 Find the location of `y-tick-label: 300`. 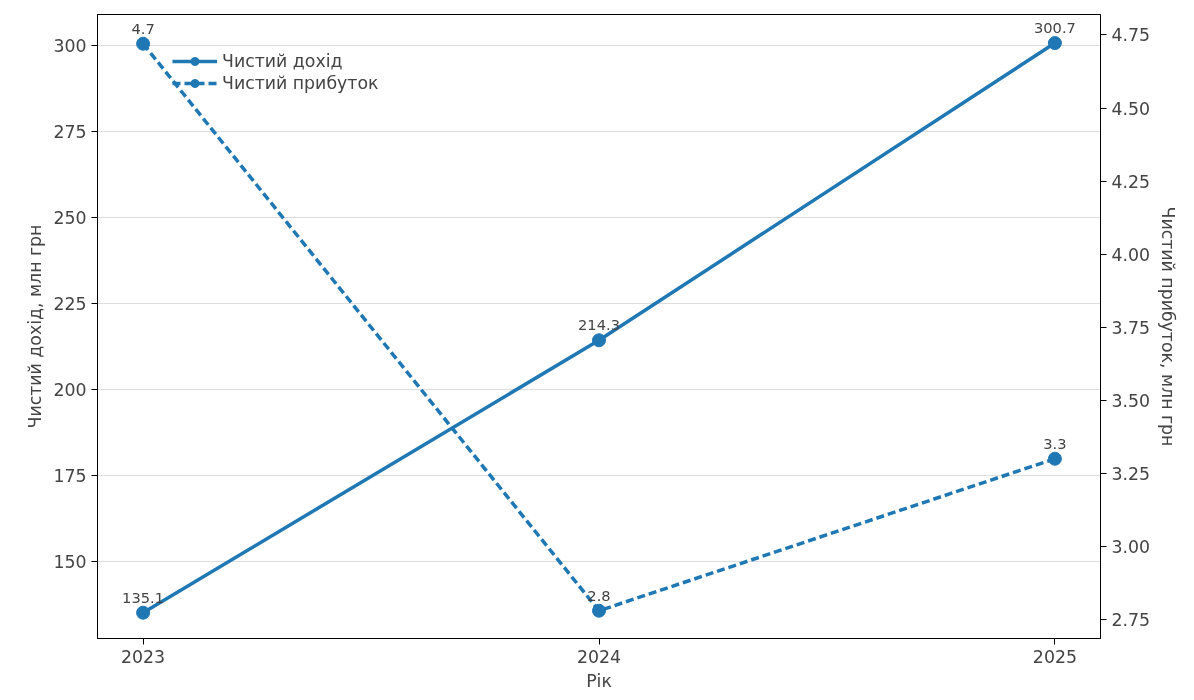

y-tick-label: 300 is located at coordinates (70, 45).